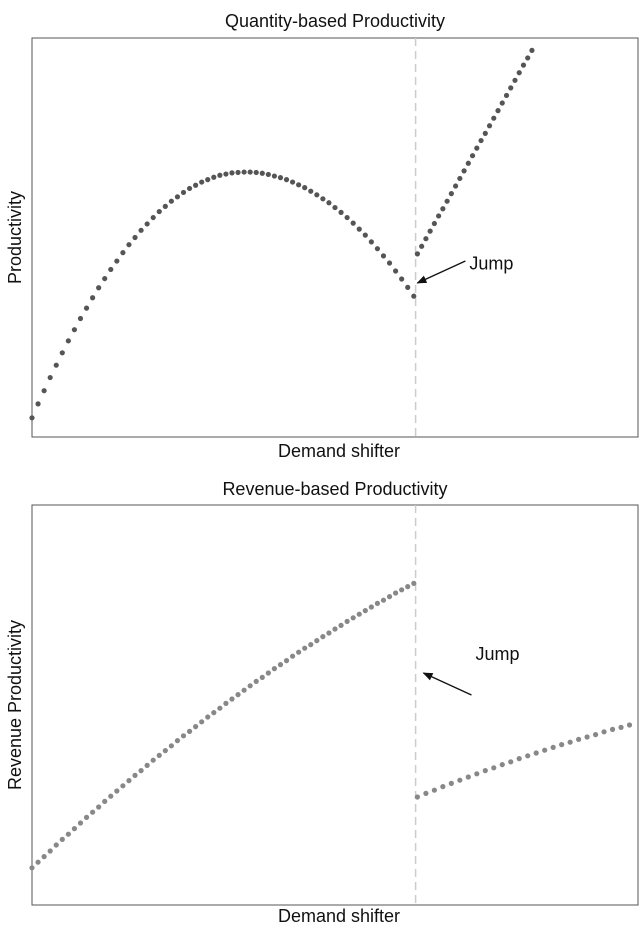 The width and height of the screenshot is (639, 927). Describe the element at coordinates (15, 705) in the screenshot. I see `y-axis-label: Revenue Productivity` at that location.